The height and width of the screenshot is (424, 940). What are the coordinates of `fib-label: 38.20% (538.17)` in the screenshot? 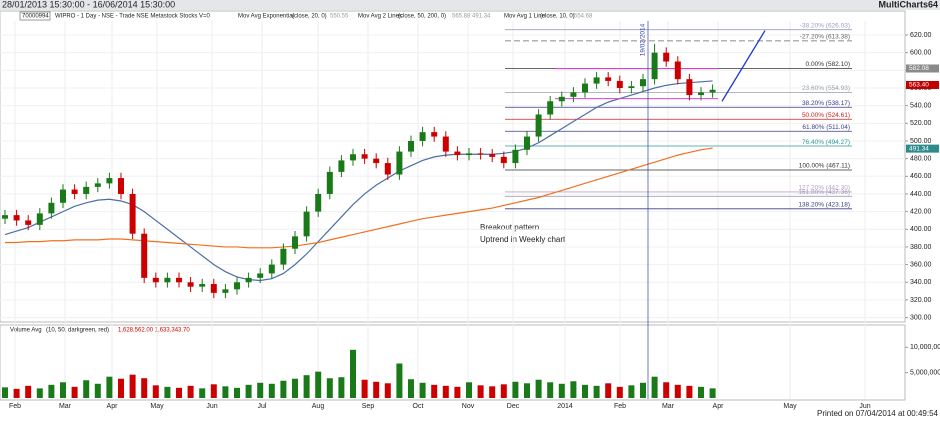 It's located at (826, 103).